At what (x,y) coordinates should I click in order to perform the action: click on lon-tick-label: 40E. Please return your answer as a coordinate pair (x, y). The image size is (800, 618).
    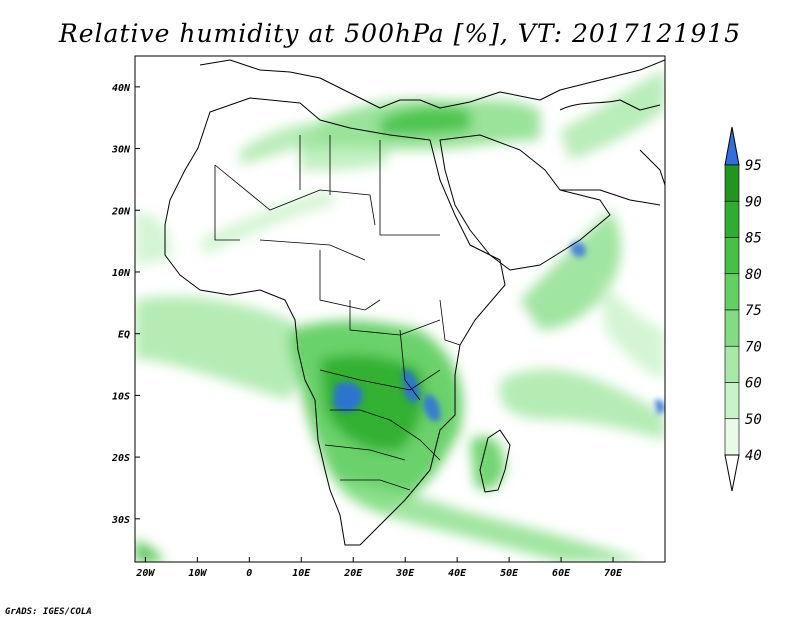
    Looking at the image, I should click on (457, 573).